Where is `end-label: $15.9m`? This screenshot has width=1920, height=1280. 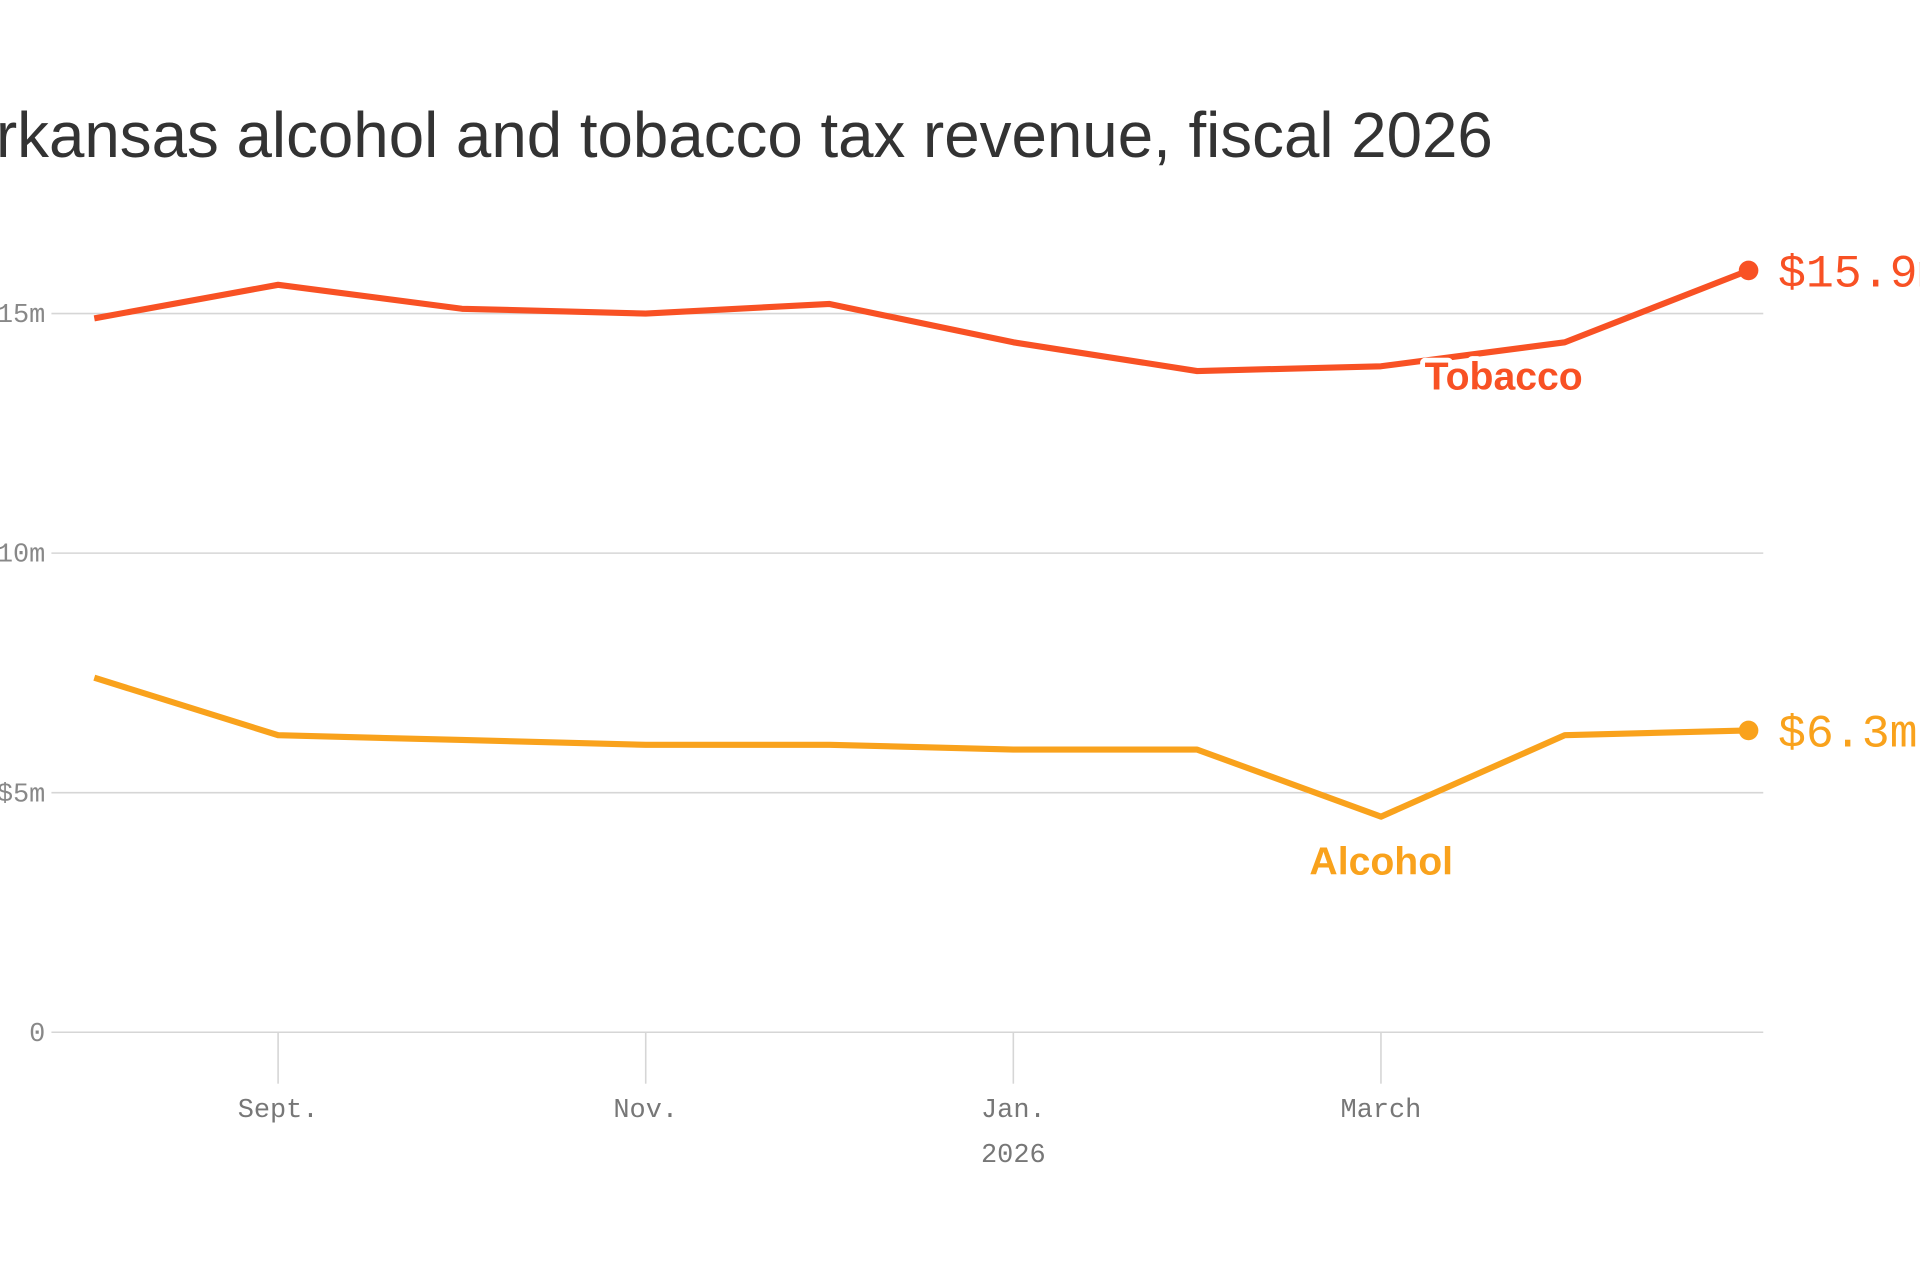 end-label: $15.9m is located at coordinates (1849, 273).